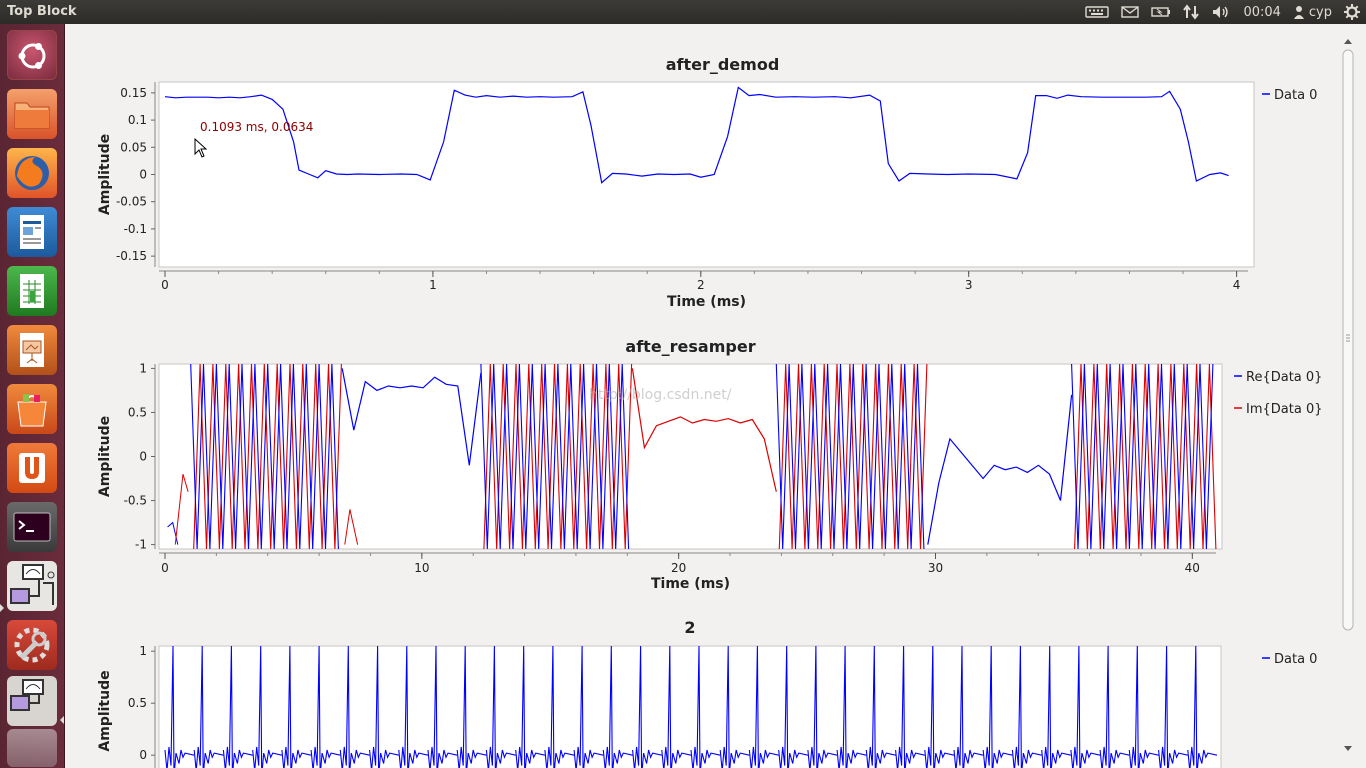  What do you see at coordinates (131, 256) in the screenshot?
I see `y-tick-label: -0.15` at bounding box center [131, 256].